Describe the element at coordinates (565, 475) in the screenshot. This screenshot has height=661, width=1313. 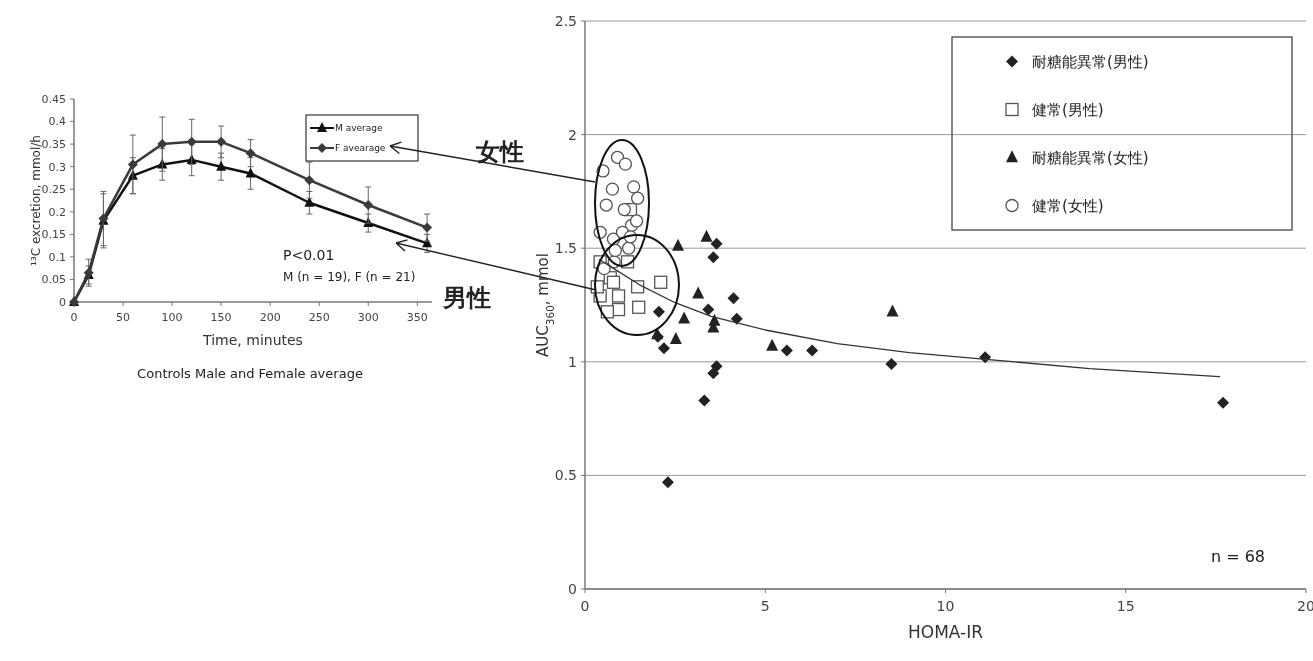
I see `y-tick-label: 0.5` at that location.